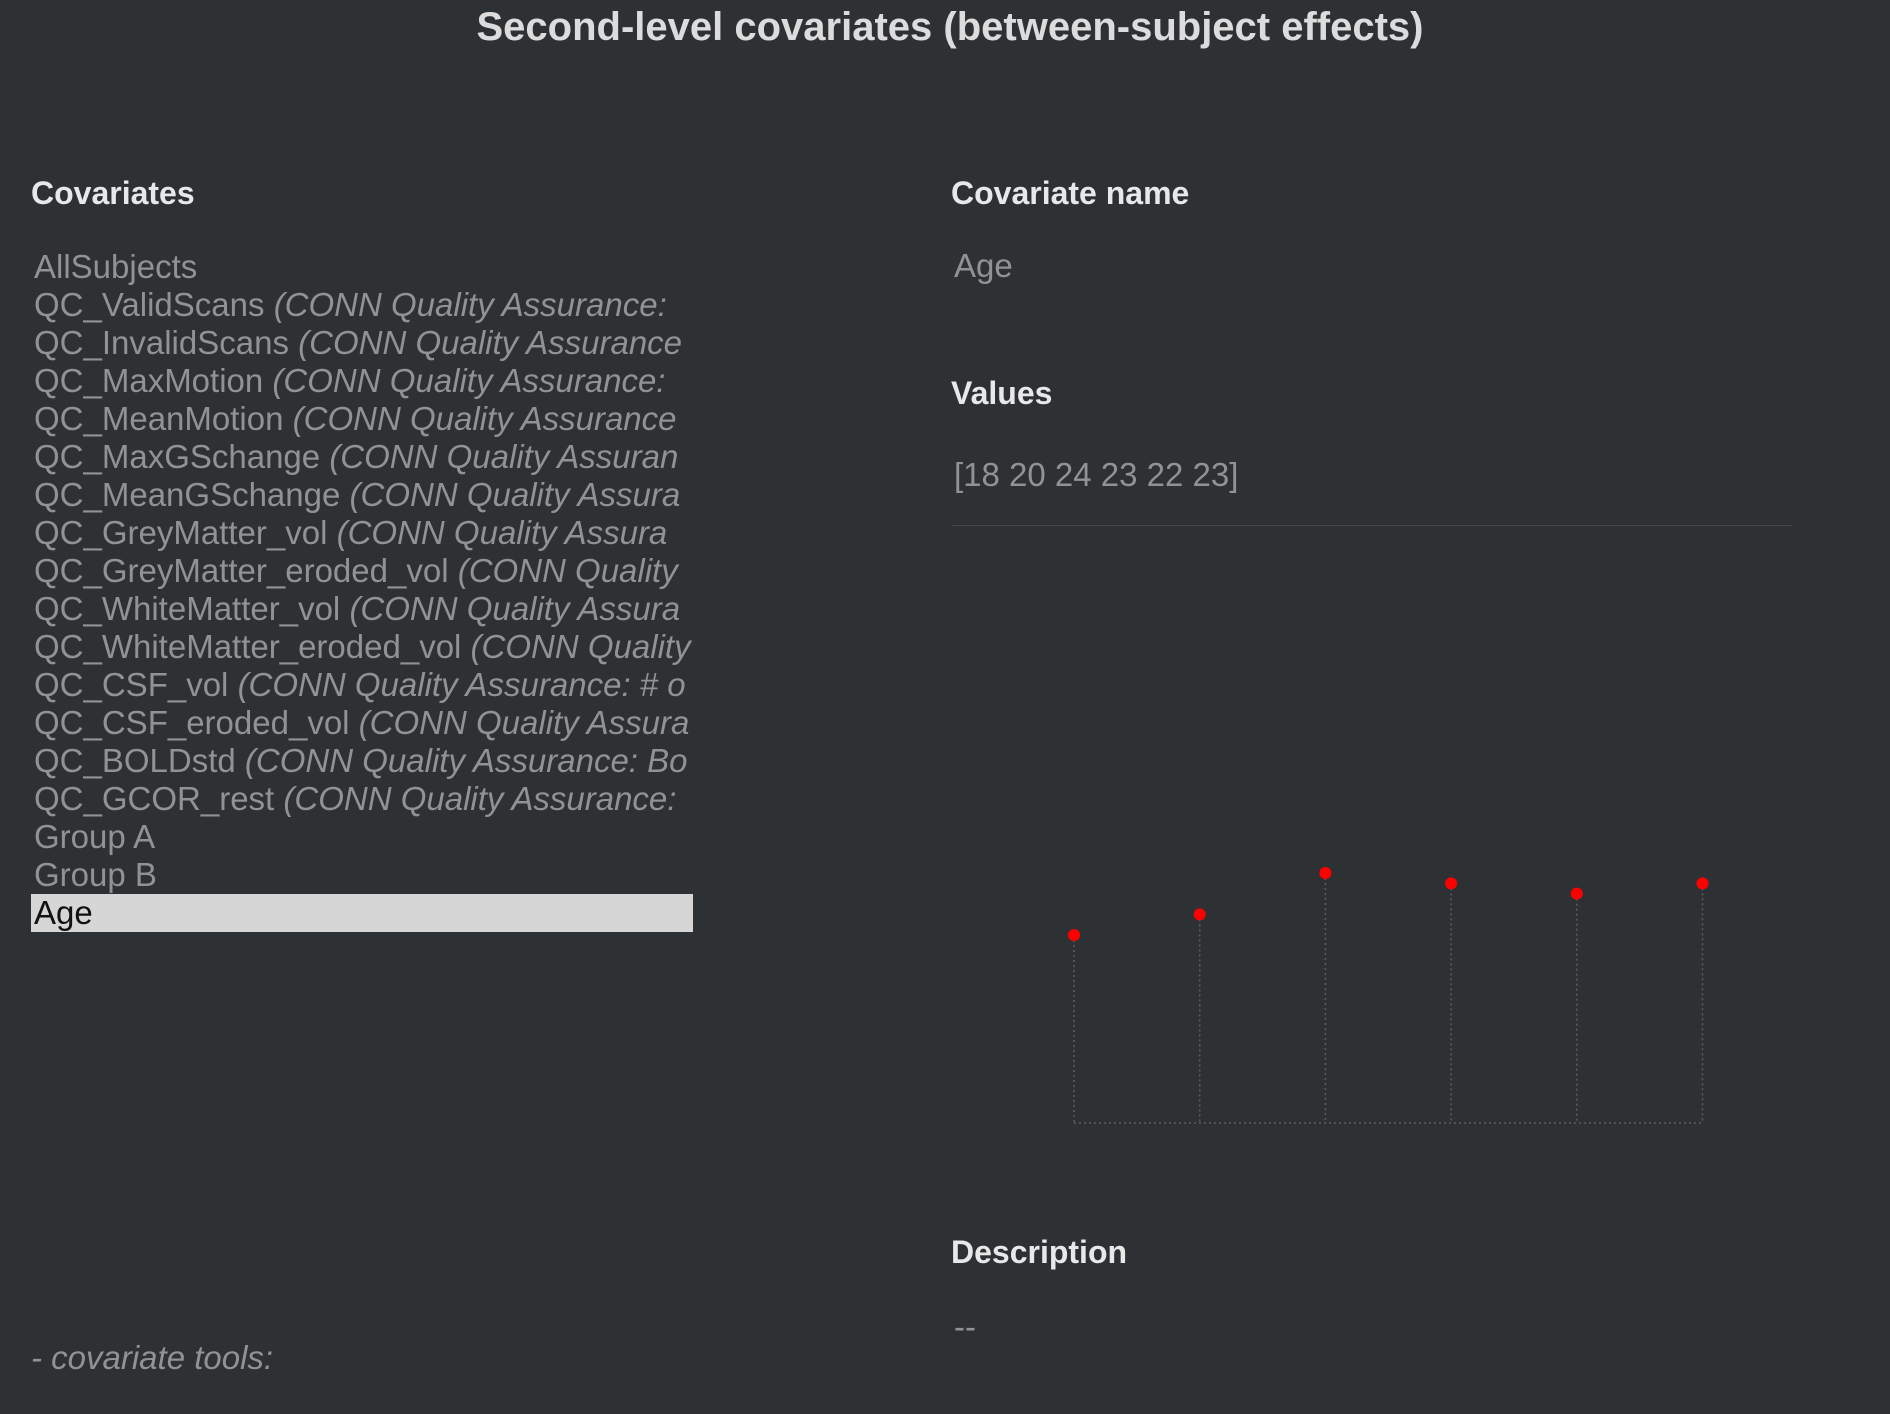  I want to click on values-label: Values, so click(1002, 393).